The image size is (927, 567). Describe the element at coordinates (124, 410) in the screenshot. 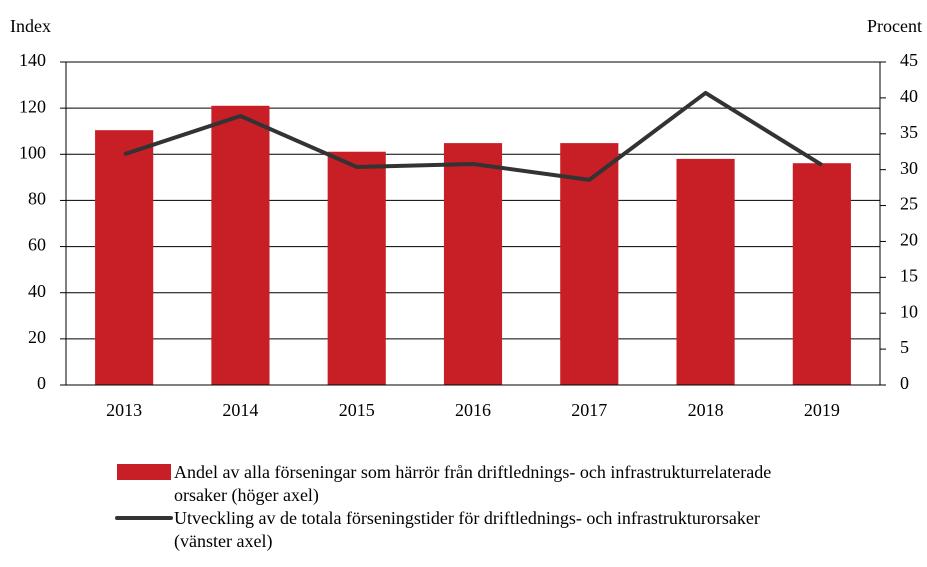

I see `x-tick-label: 2013` at that location.